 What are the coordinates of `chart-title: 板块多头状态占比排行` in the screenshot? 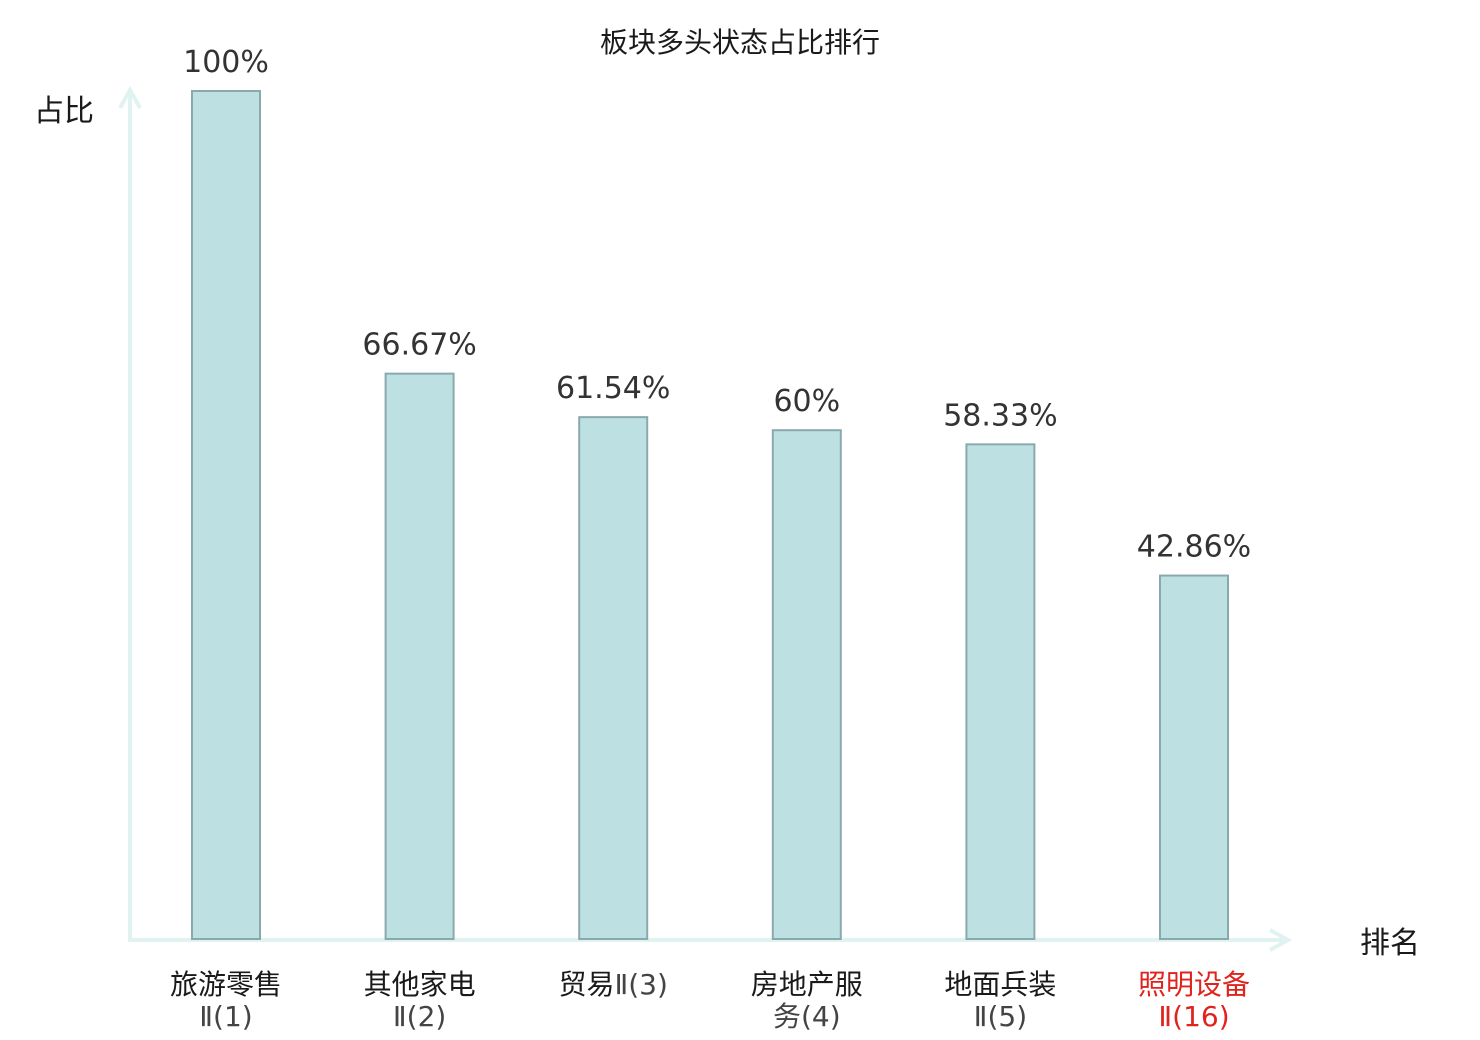 It's located at (740, 42).